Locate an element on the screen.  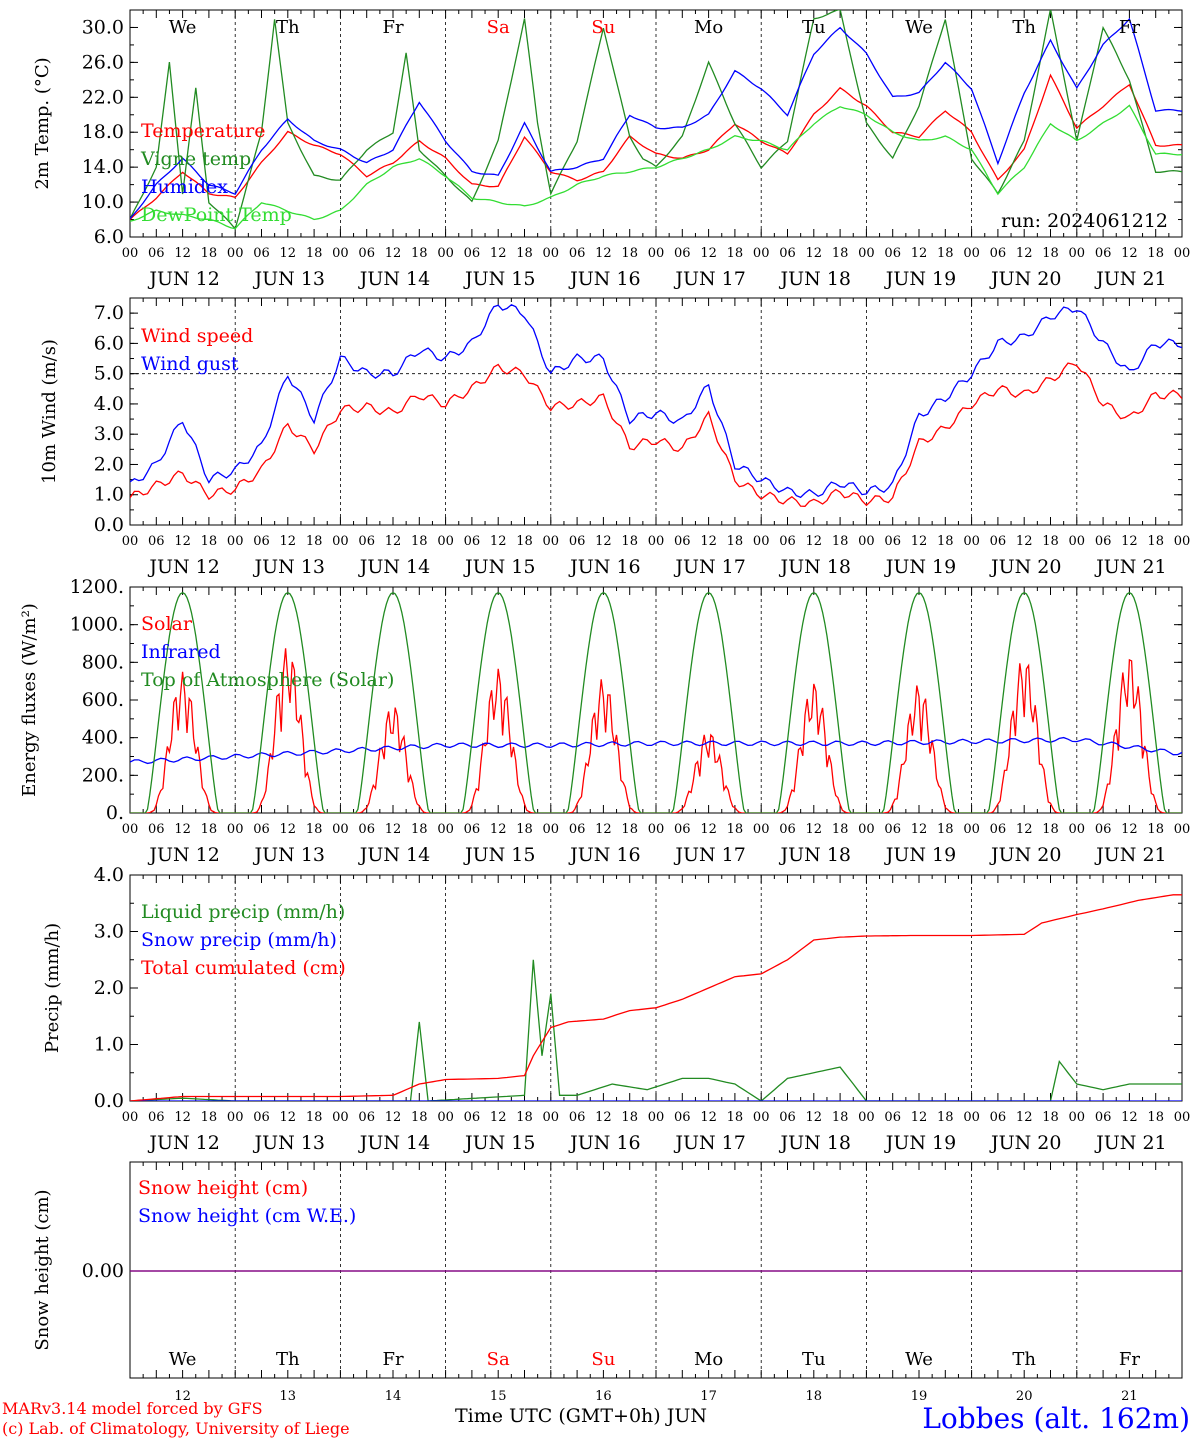
y-tick-label: 4.0 is located at coordinates (109, 404).